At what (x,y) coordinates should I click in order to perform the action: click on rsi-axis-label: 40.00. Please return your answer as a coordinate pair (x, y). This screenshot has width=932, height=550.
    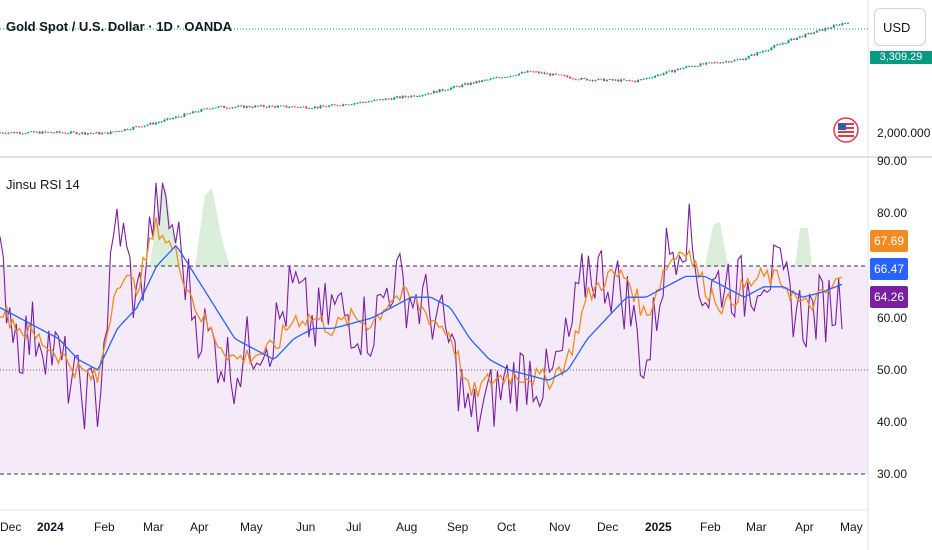
    Looking at the image, I should click on (892, 422).